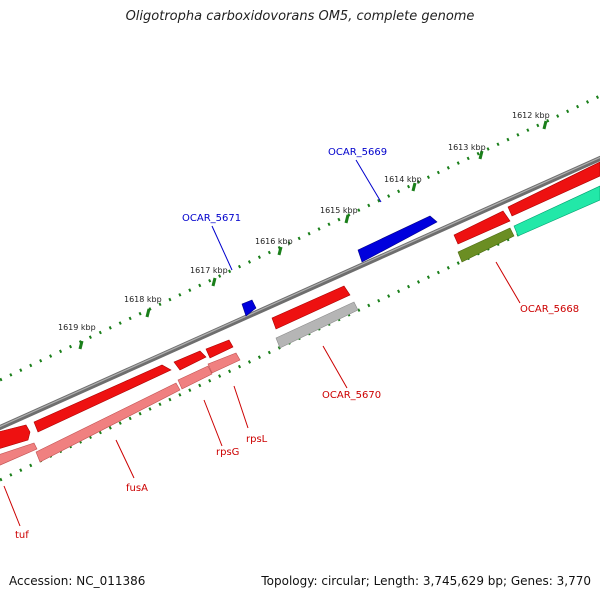  What do you see at coordinates (403, 179) in the screenshot?
I see `kbp-label: 1614 kbp` at bounding box center [403, 179].